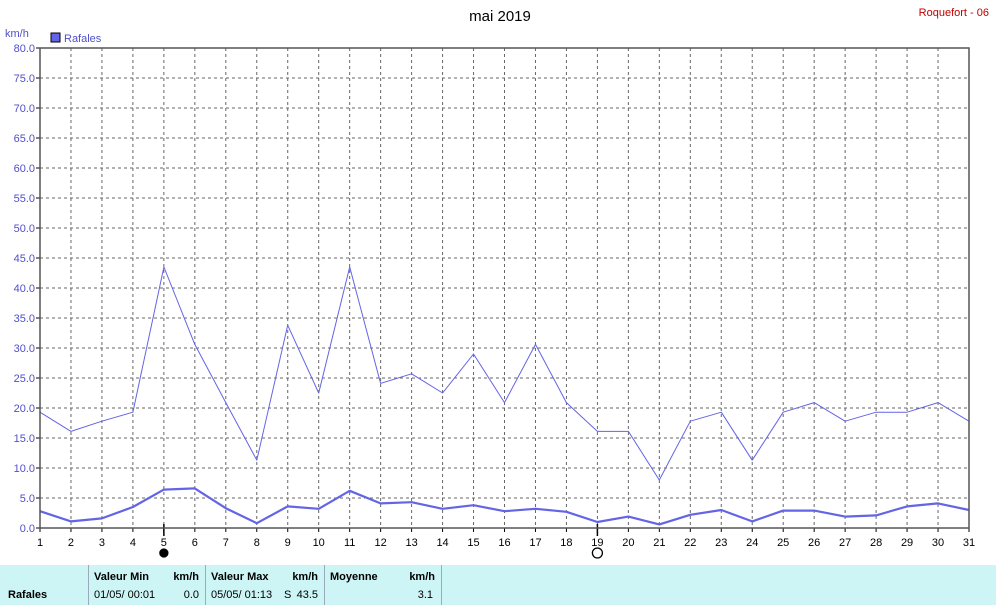  Describe the element at coordinates (24, 439) in the screenshot. I see `y-tick-label: 15.0` at that location.